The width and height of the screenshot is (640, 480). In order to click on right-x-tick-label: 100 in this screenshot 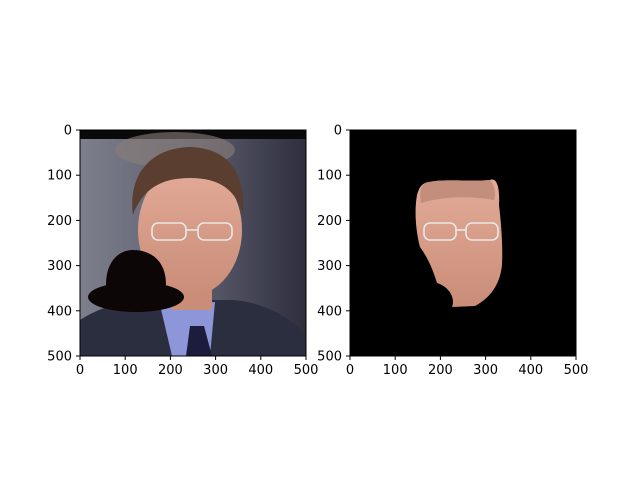, I will do `click(395, 370)`.